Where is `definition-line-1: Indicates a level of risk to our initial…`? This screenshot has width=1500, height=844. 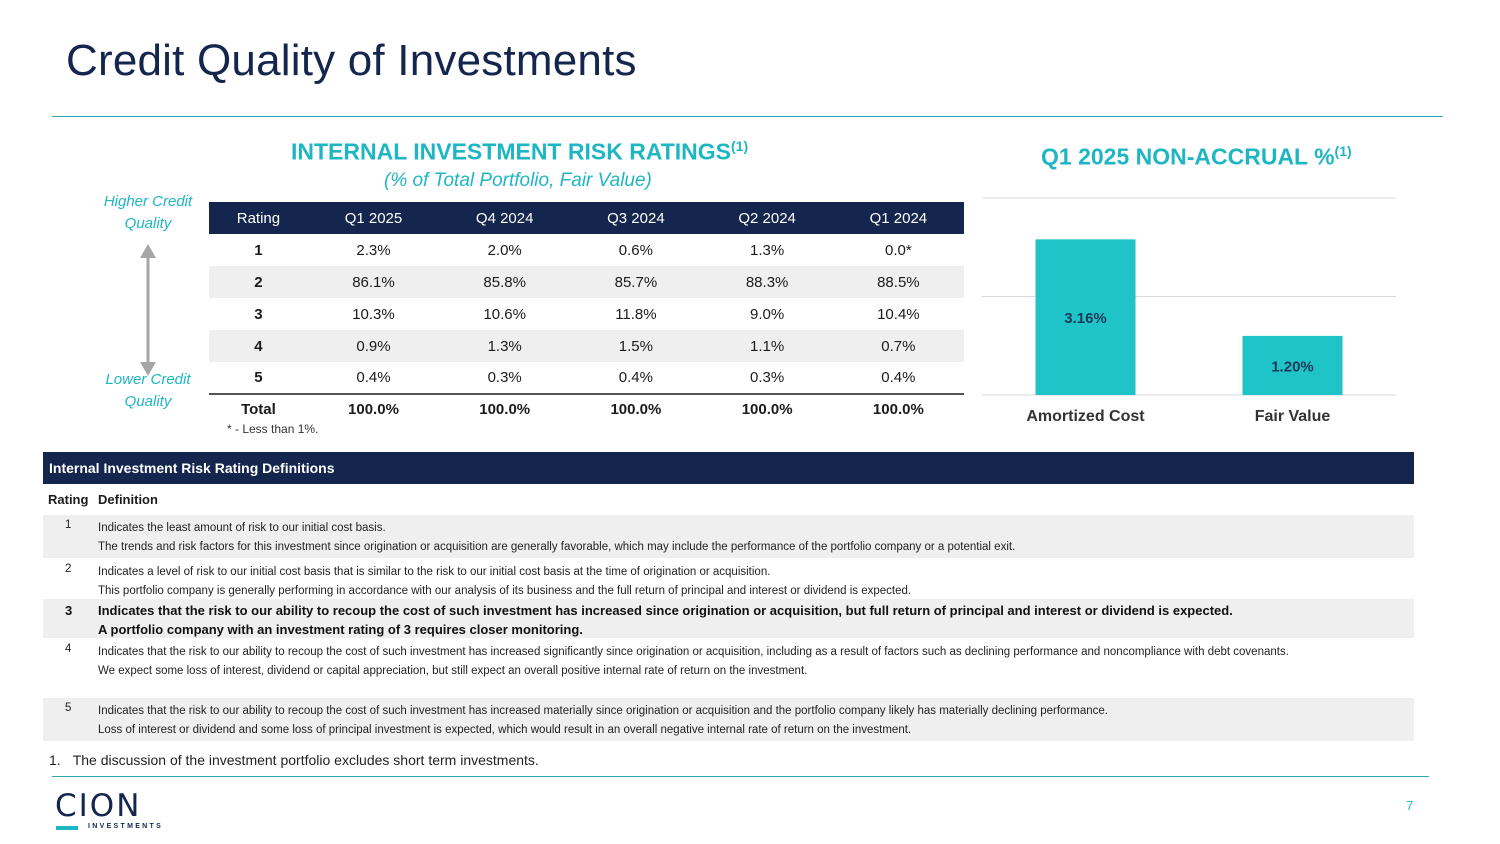 definition-line-1: Indicates a level of risk to our initial… is located at coordinates (434, 572).